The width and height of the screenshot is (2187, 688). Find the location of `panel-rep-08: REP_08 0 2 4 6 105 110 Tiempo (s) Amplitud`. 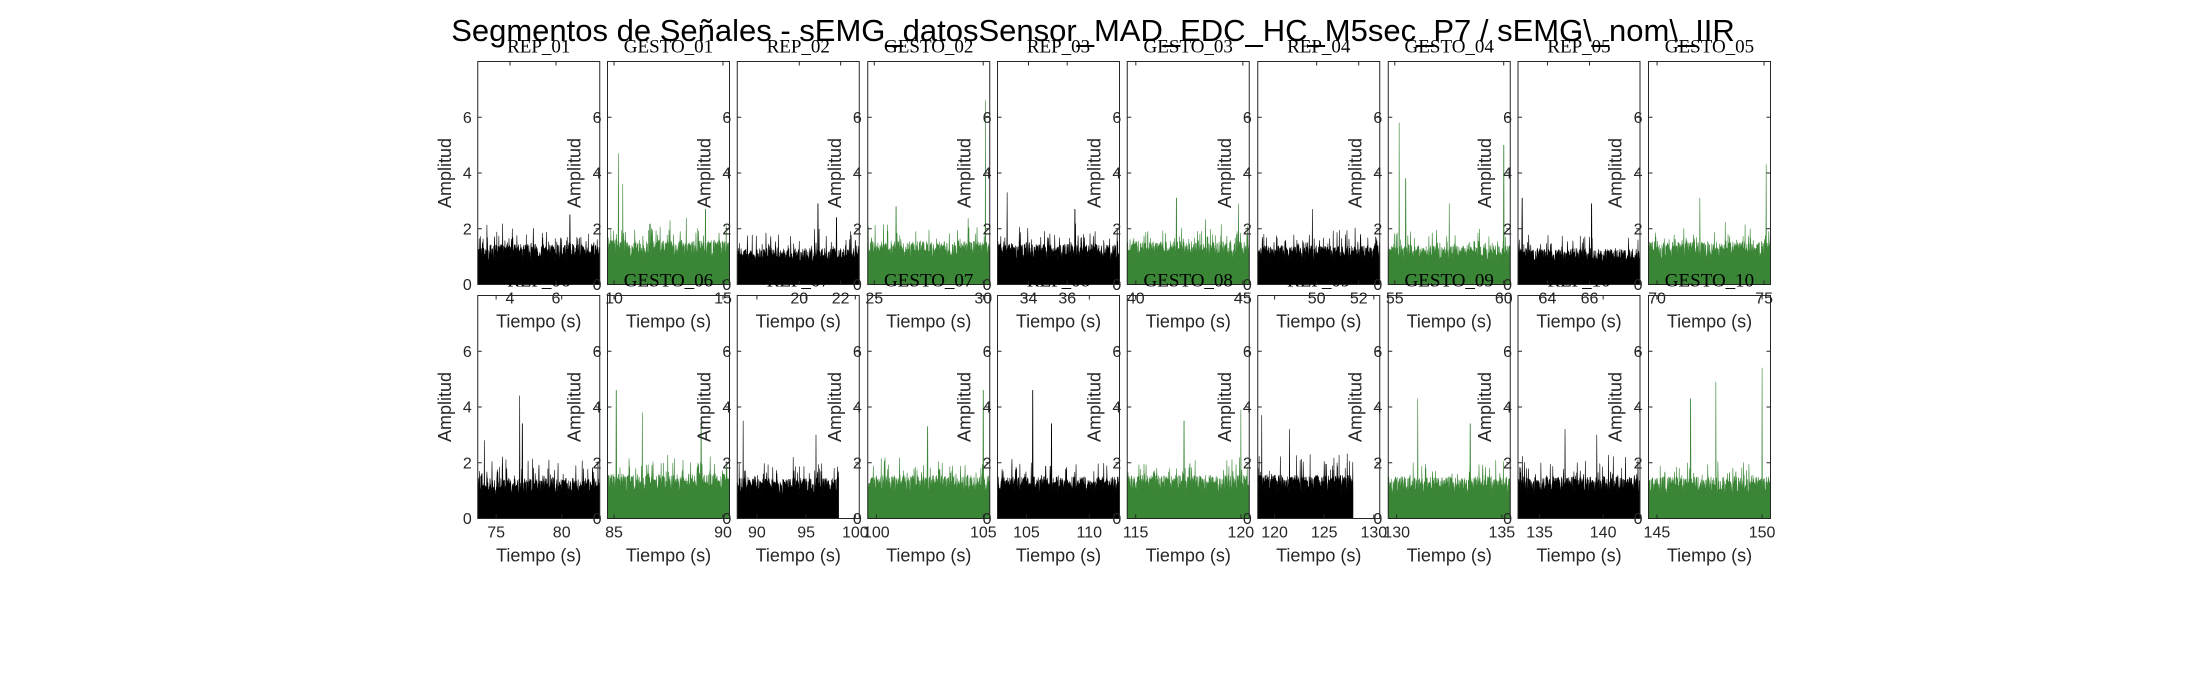

panel-rep-08: REP_08 0 2 4 6 105 110 Tiempo (s) Amplitud is located at coordinates (1037, 418).